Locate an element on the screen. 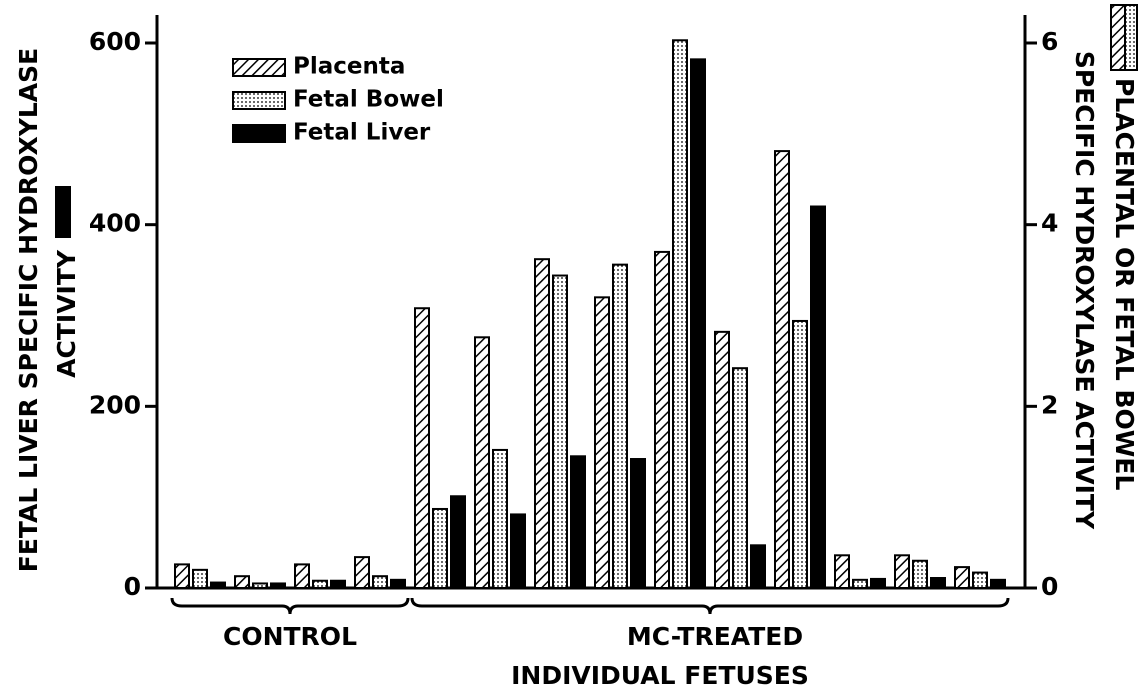 Image resolution: width=1138 pixels, height=692 pixels. y-tick-label: 600 is located at coordinates (115, 41).